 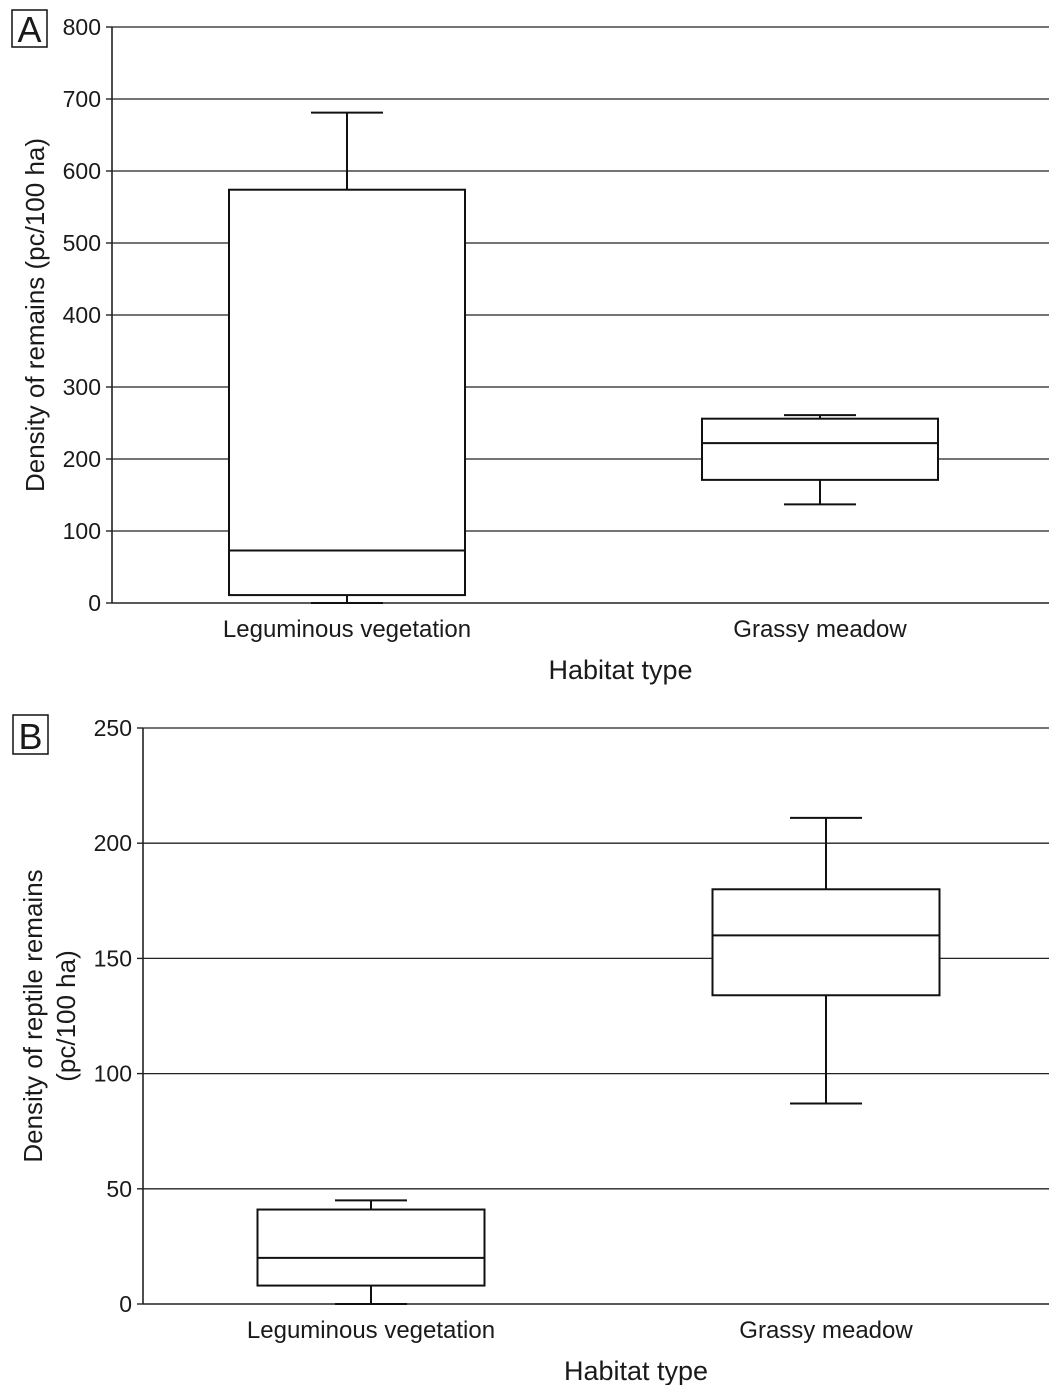 I want to click on y-tick-label: 250, so click(x=113, y=728).